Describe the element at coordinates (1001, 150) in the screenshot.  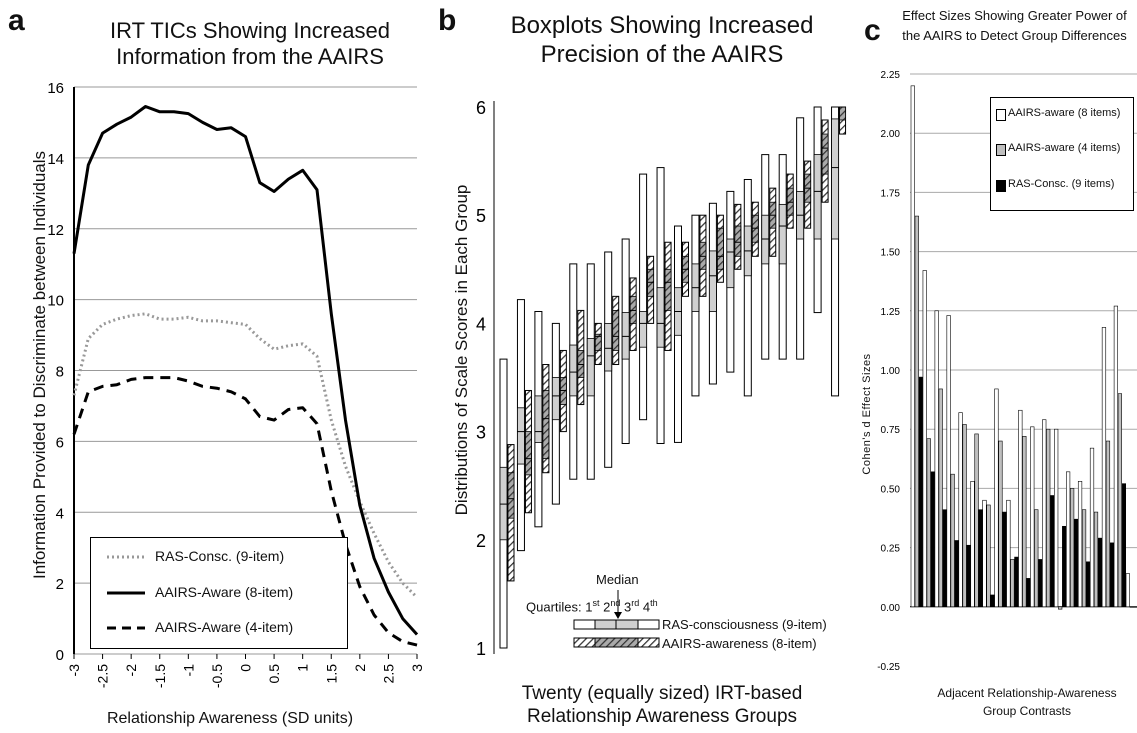
I see `legend-swatch-aairs4` at that location.